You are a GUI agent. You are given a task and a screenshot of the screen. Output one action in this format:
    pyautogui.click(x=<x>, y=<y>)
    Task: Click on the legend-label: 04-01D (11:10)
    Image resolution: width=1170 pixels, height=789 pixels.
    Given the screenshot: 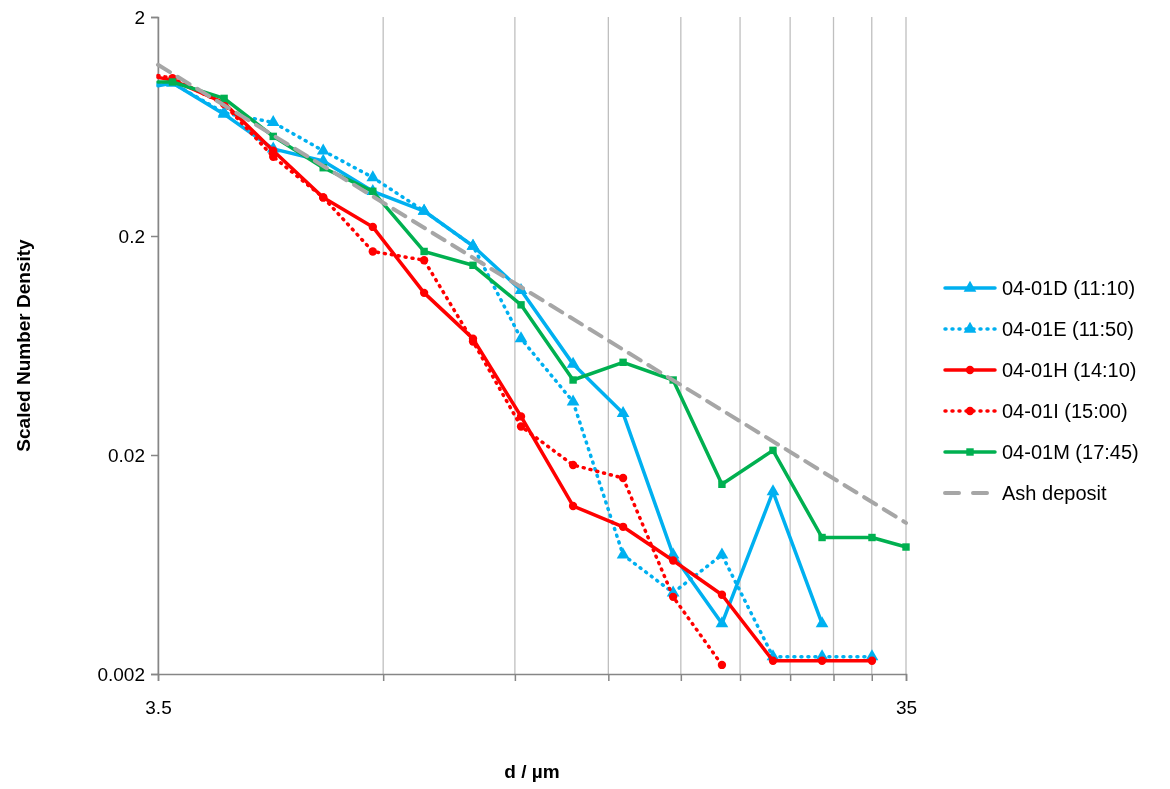 What is the action you would take?
    pyautogui.click(x=1069, y=288)
    